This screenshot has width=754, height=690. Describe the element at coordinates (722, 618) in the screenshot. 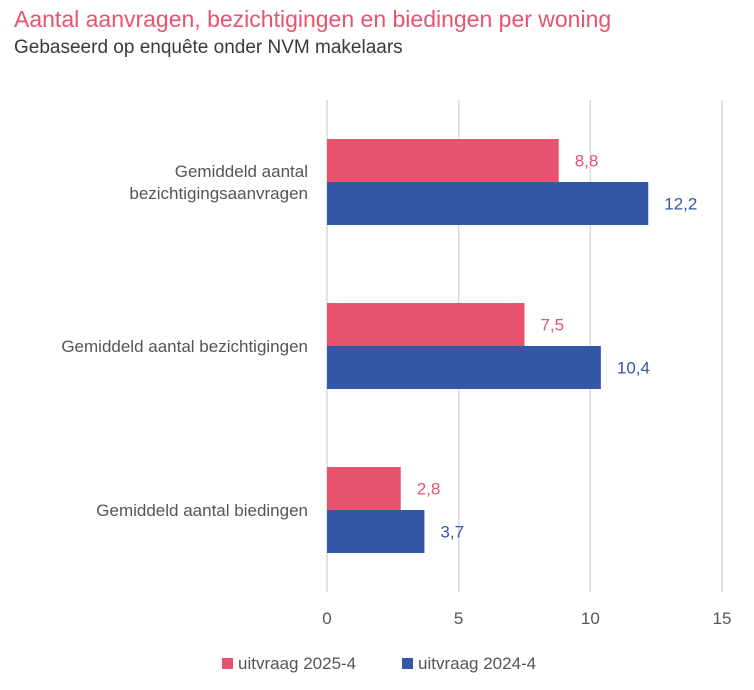

I see `x-tick-label: 15` at that location.